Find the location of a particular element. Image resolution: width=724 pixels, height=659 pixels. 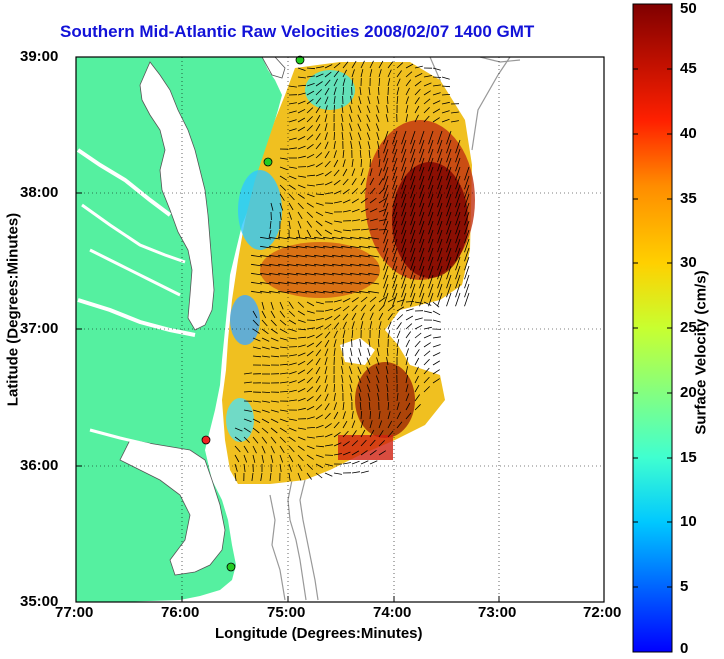

station-marker is located at coordinates (300, 60).